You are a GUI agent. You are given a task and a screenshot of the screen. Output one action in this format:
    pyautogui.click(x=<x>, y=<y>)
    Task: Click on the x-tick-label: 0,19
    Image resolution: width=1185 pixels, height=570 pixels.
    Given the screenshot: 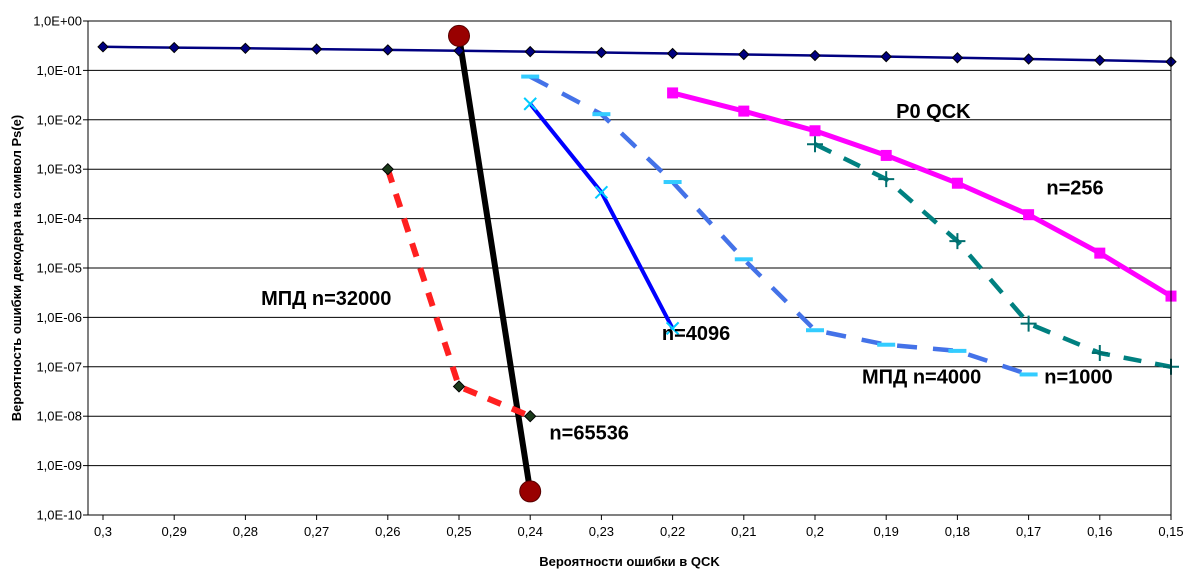 What is the action you would take?
    pyautogui.click(x=886, y=531)
    